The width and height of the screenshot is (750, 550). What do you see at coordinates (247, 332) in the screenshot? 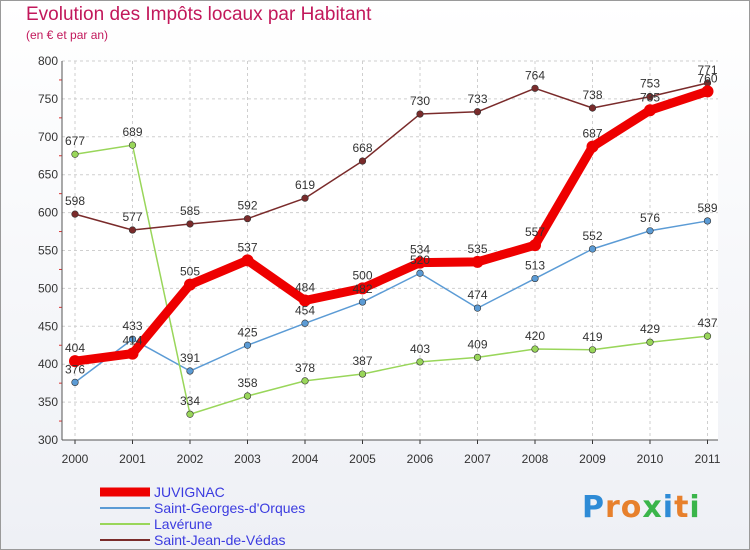
I see `data-label-saint-georges-d-orques: 425` at bounding box center [247, 332].